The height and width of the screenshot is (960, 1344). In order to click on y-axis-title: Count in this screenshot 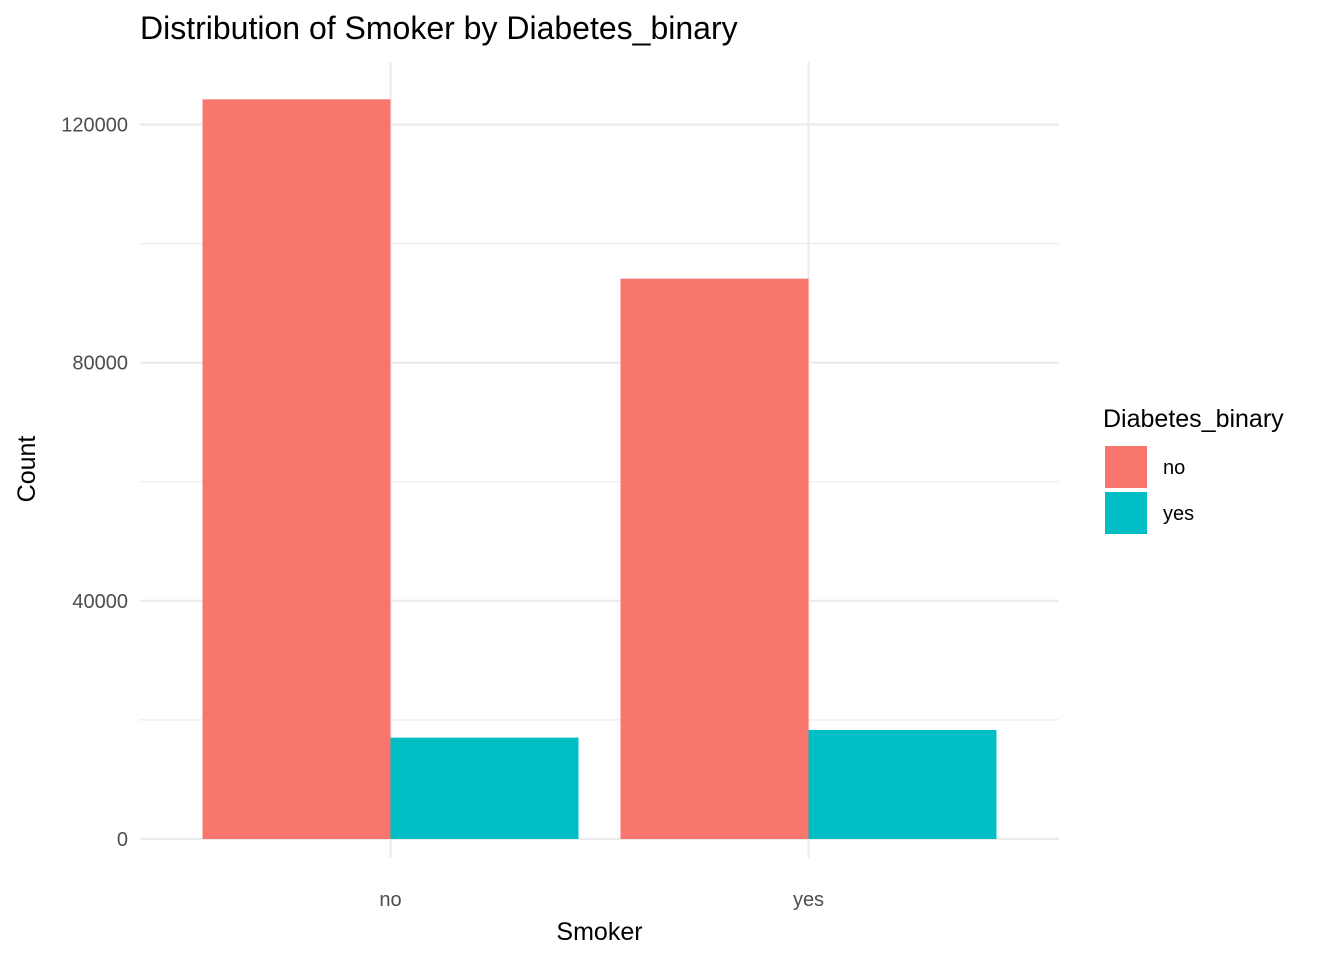, I will do `click(27, 469)`.